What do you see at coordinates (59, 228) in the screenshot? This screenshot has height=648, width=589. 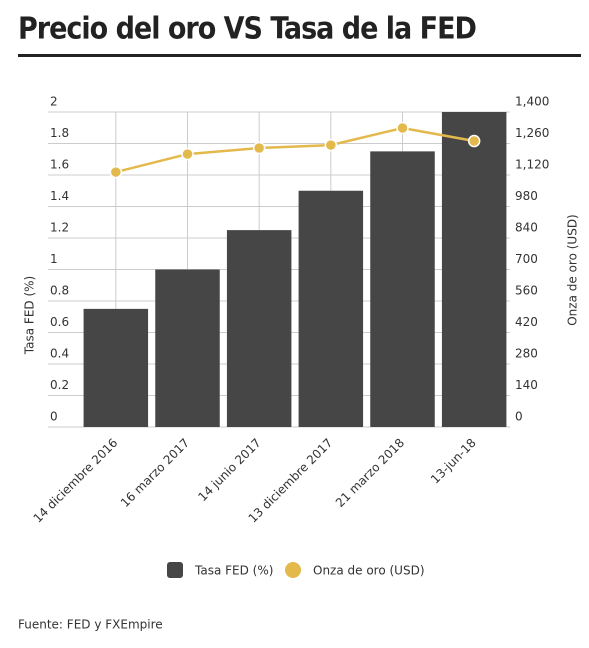 I see `y-tick-label: 1.2` at bounding box center [59, 228].